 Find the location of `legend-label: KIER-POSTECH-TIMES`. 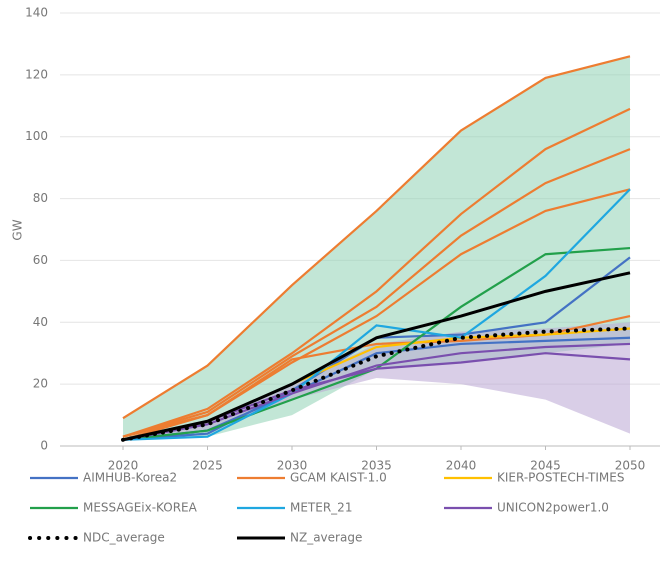

legend-label: KIER-POSTECH-TIMES is located at coordinates (560, 478).